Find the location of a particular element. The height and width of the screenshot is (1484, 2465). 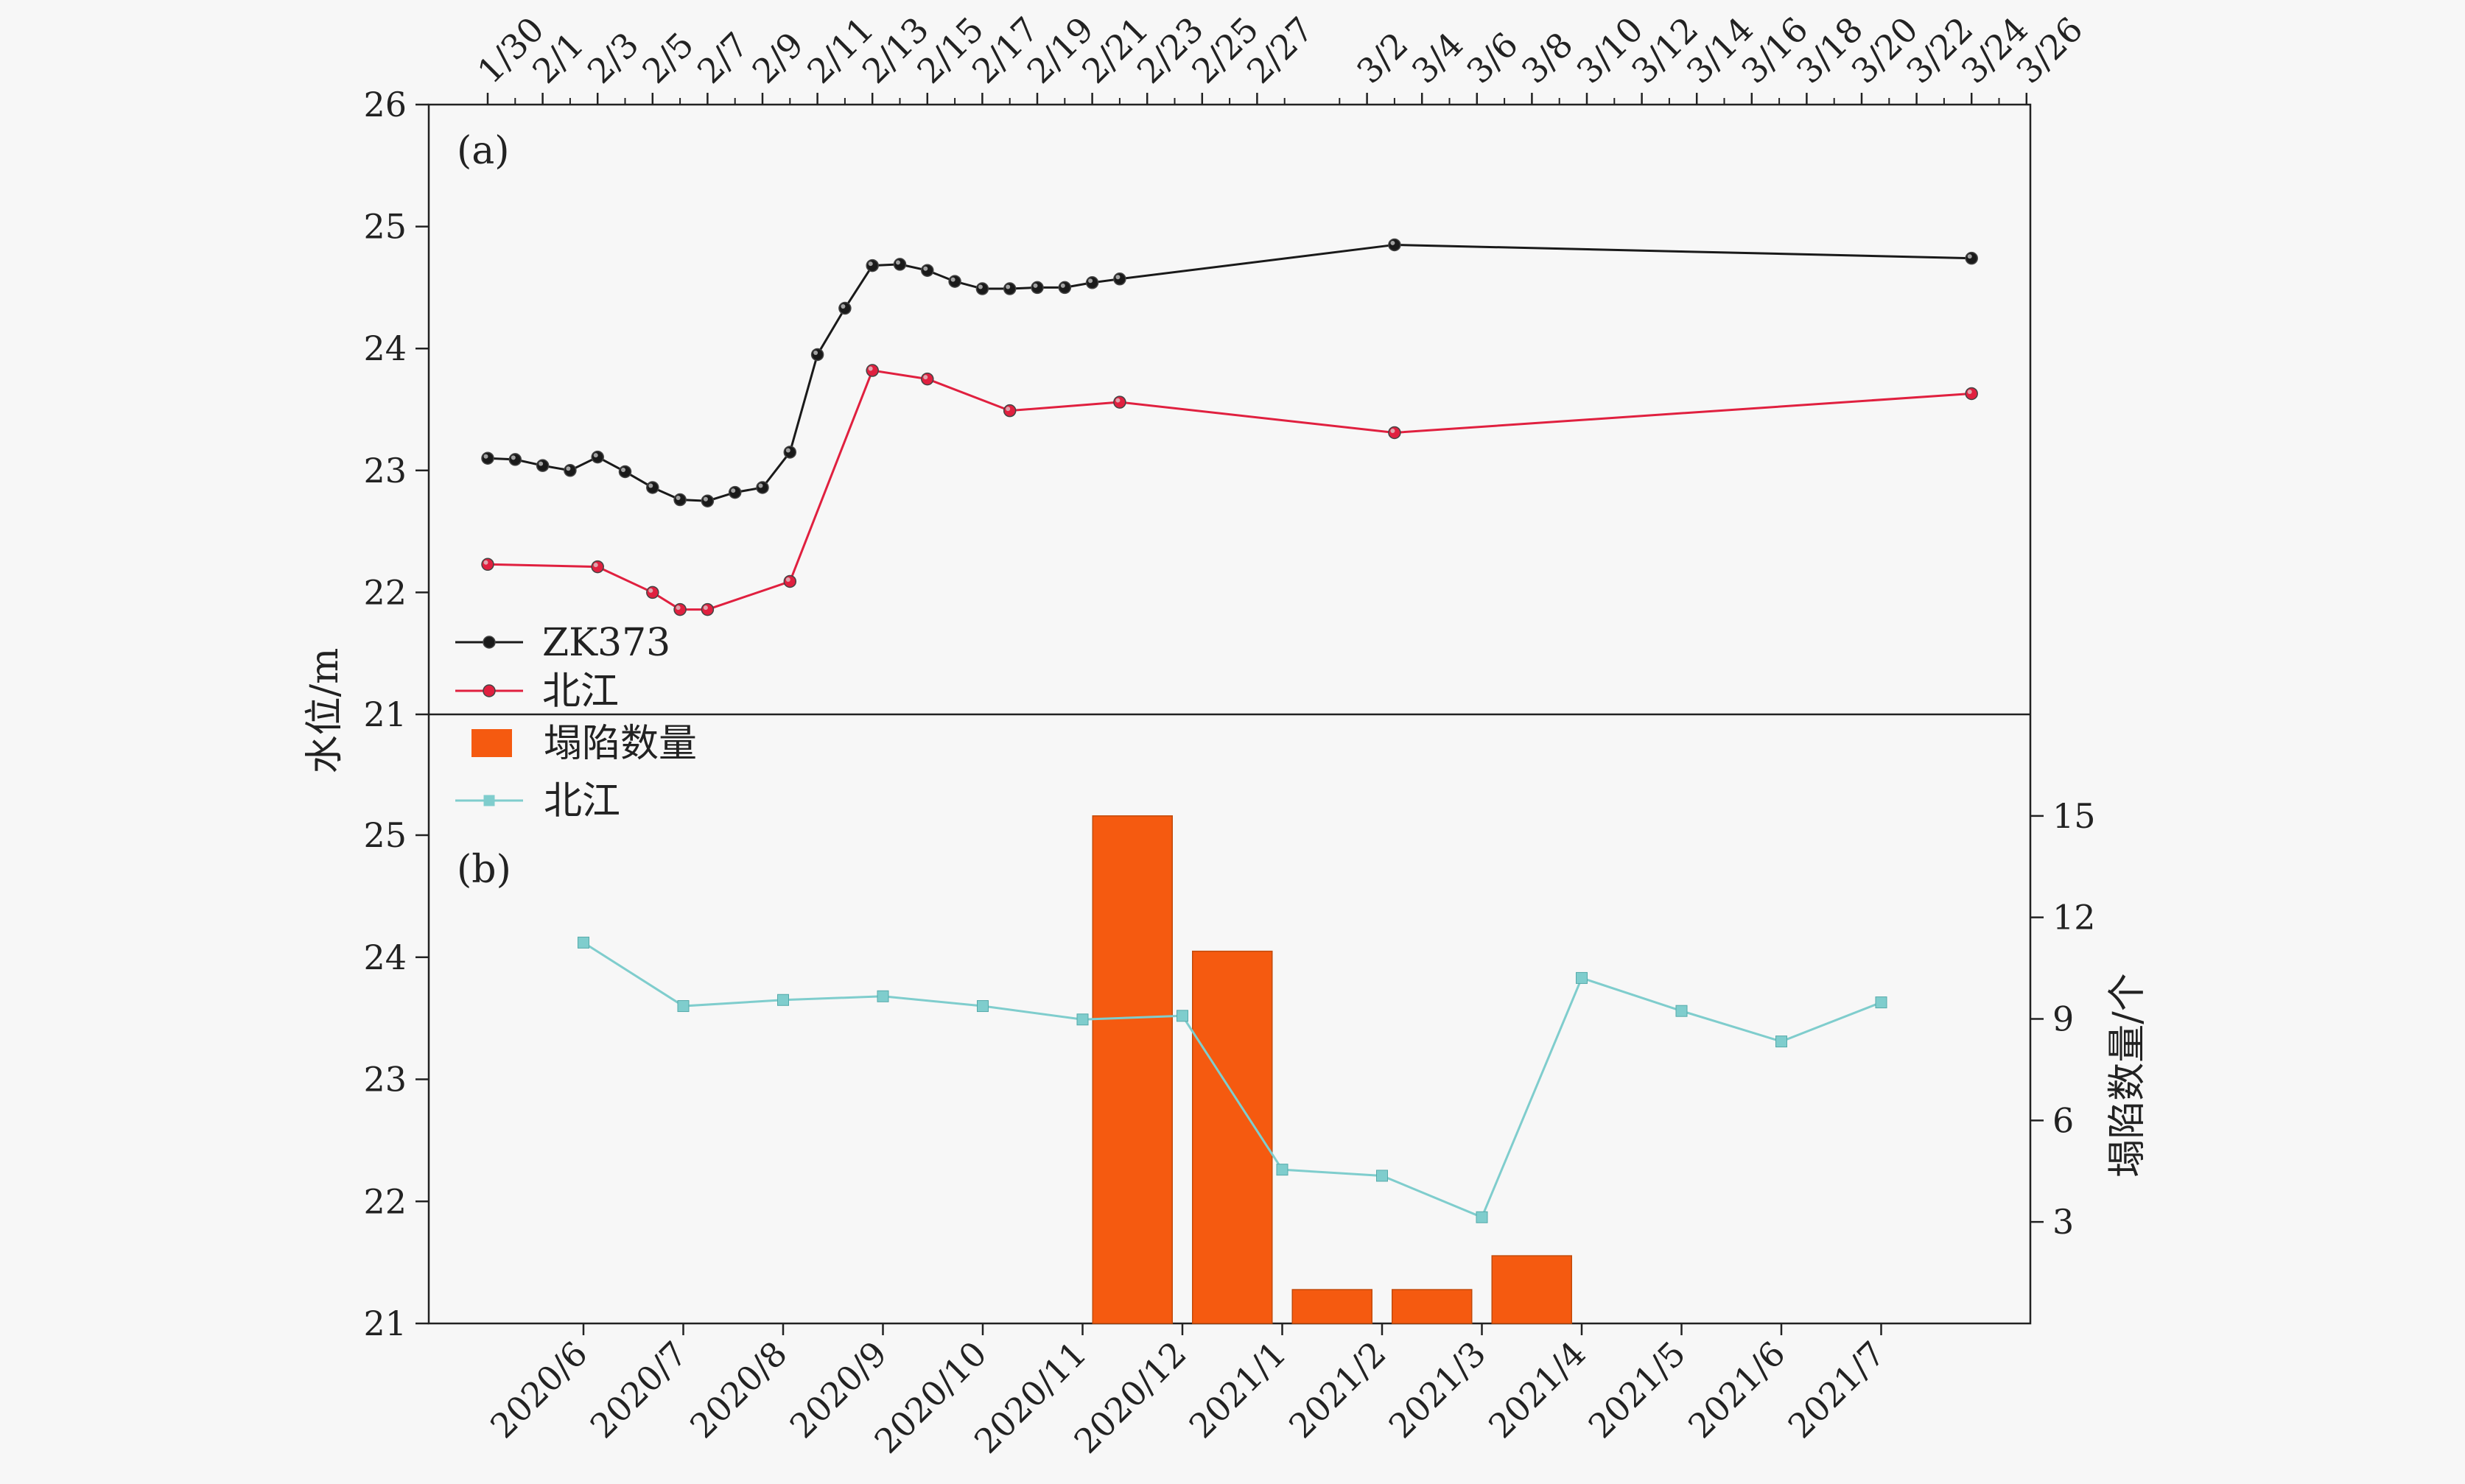

x-tick-label-top: 3/8 is located at coordinates (1547, 58).